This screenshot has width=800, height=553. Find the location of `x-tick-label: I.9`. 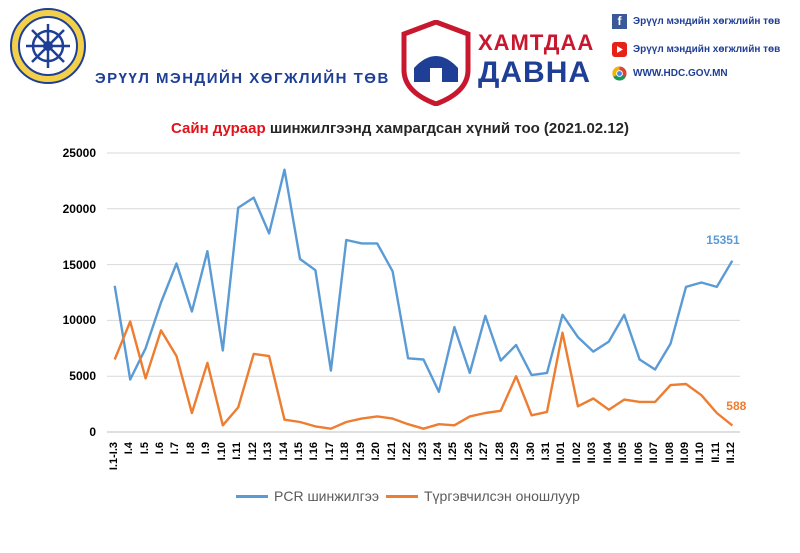

x-tick-label: I.9 is located at coordinates (206, 448).